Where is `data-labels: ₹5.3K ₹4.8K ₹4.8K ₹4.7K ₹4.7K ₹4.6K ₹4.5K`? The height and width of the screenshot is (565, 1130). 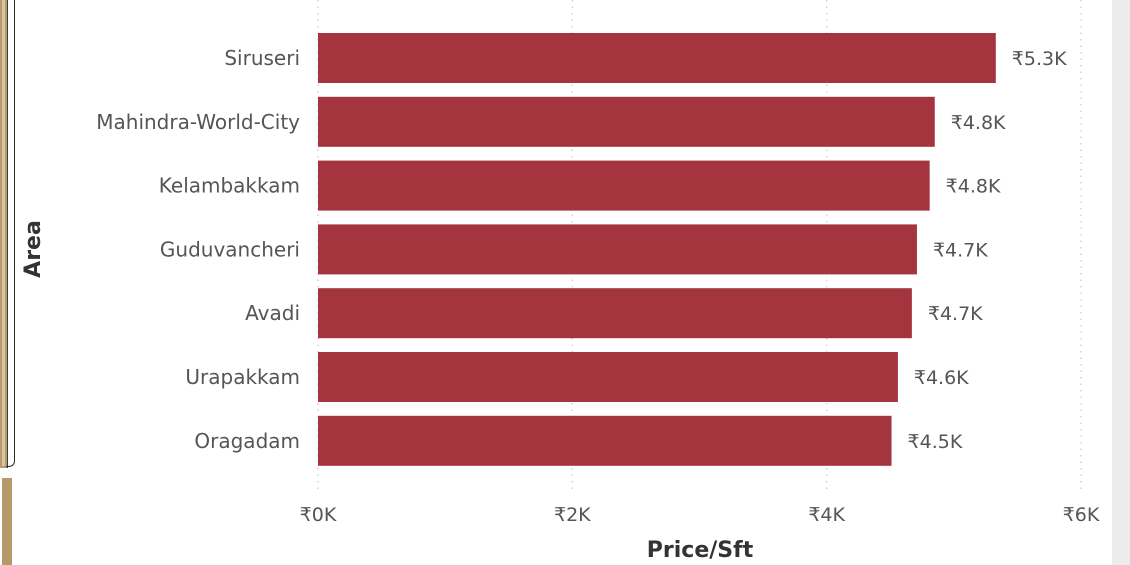 data-labels: ₹5.3K ₹4.8K ₹4.8K ₹4.7K ₹4.7K ₹4.6K ₹4.5K is located at coordinates (988, 250).